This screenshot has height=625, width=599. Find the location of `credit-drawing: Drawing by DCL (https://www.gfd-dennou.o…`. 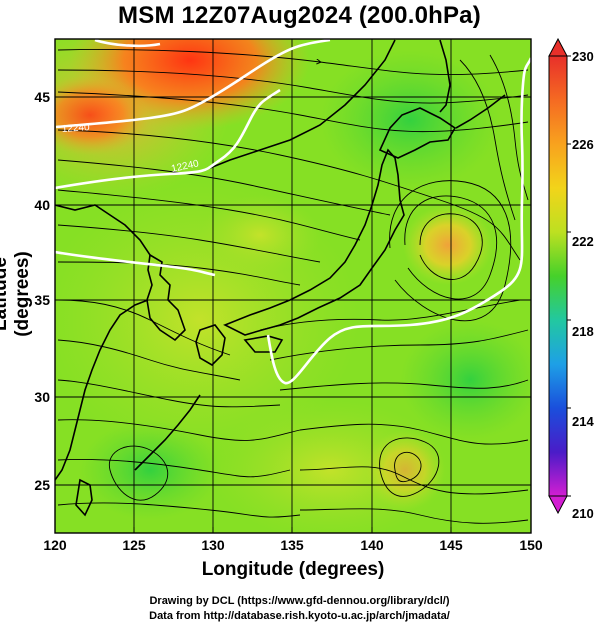

credit-drawing: Drawing by DCL (https://www.gfd-dennou.o… is located at coordinates (299, 601).